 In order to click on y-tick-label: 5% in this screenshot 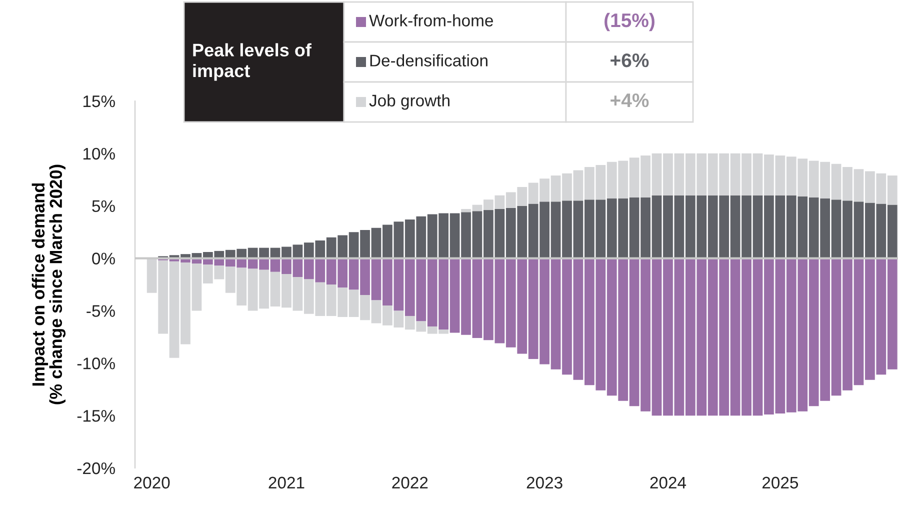, I will do `click(103, 206)`.